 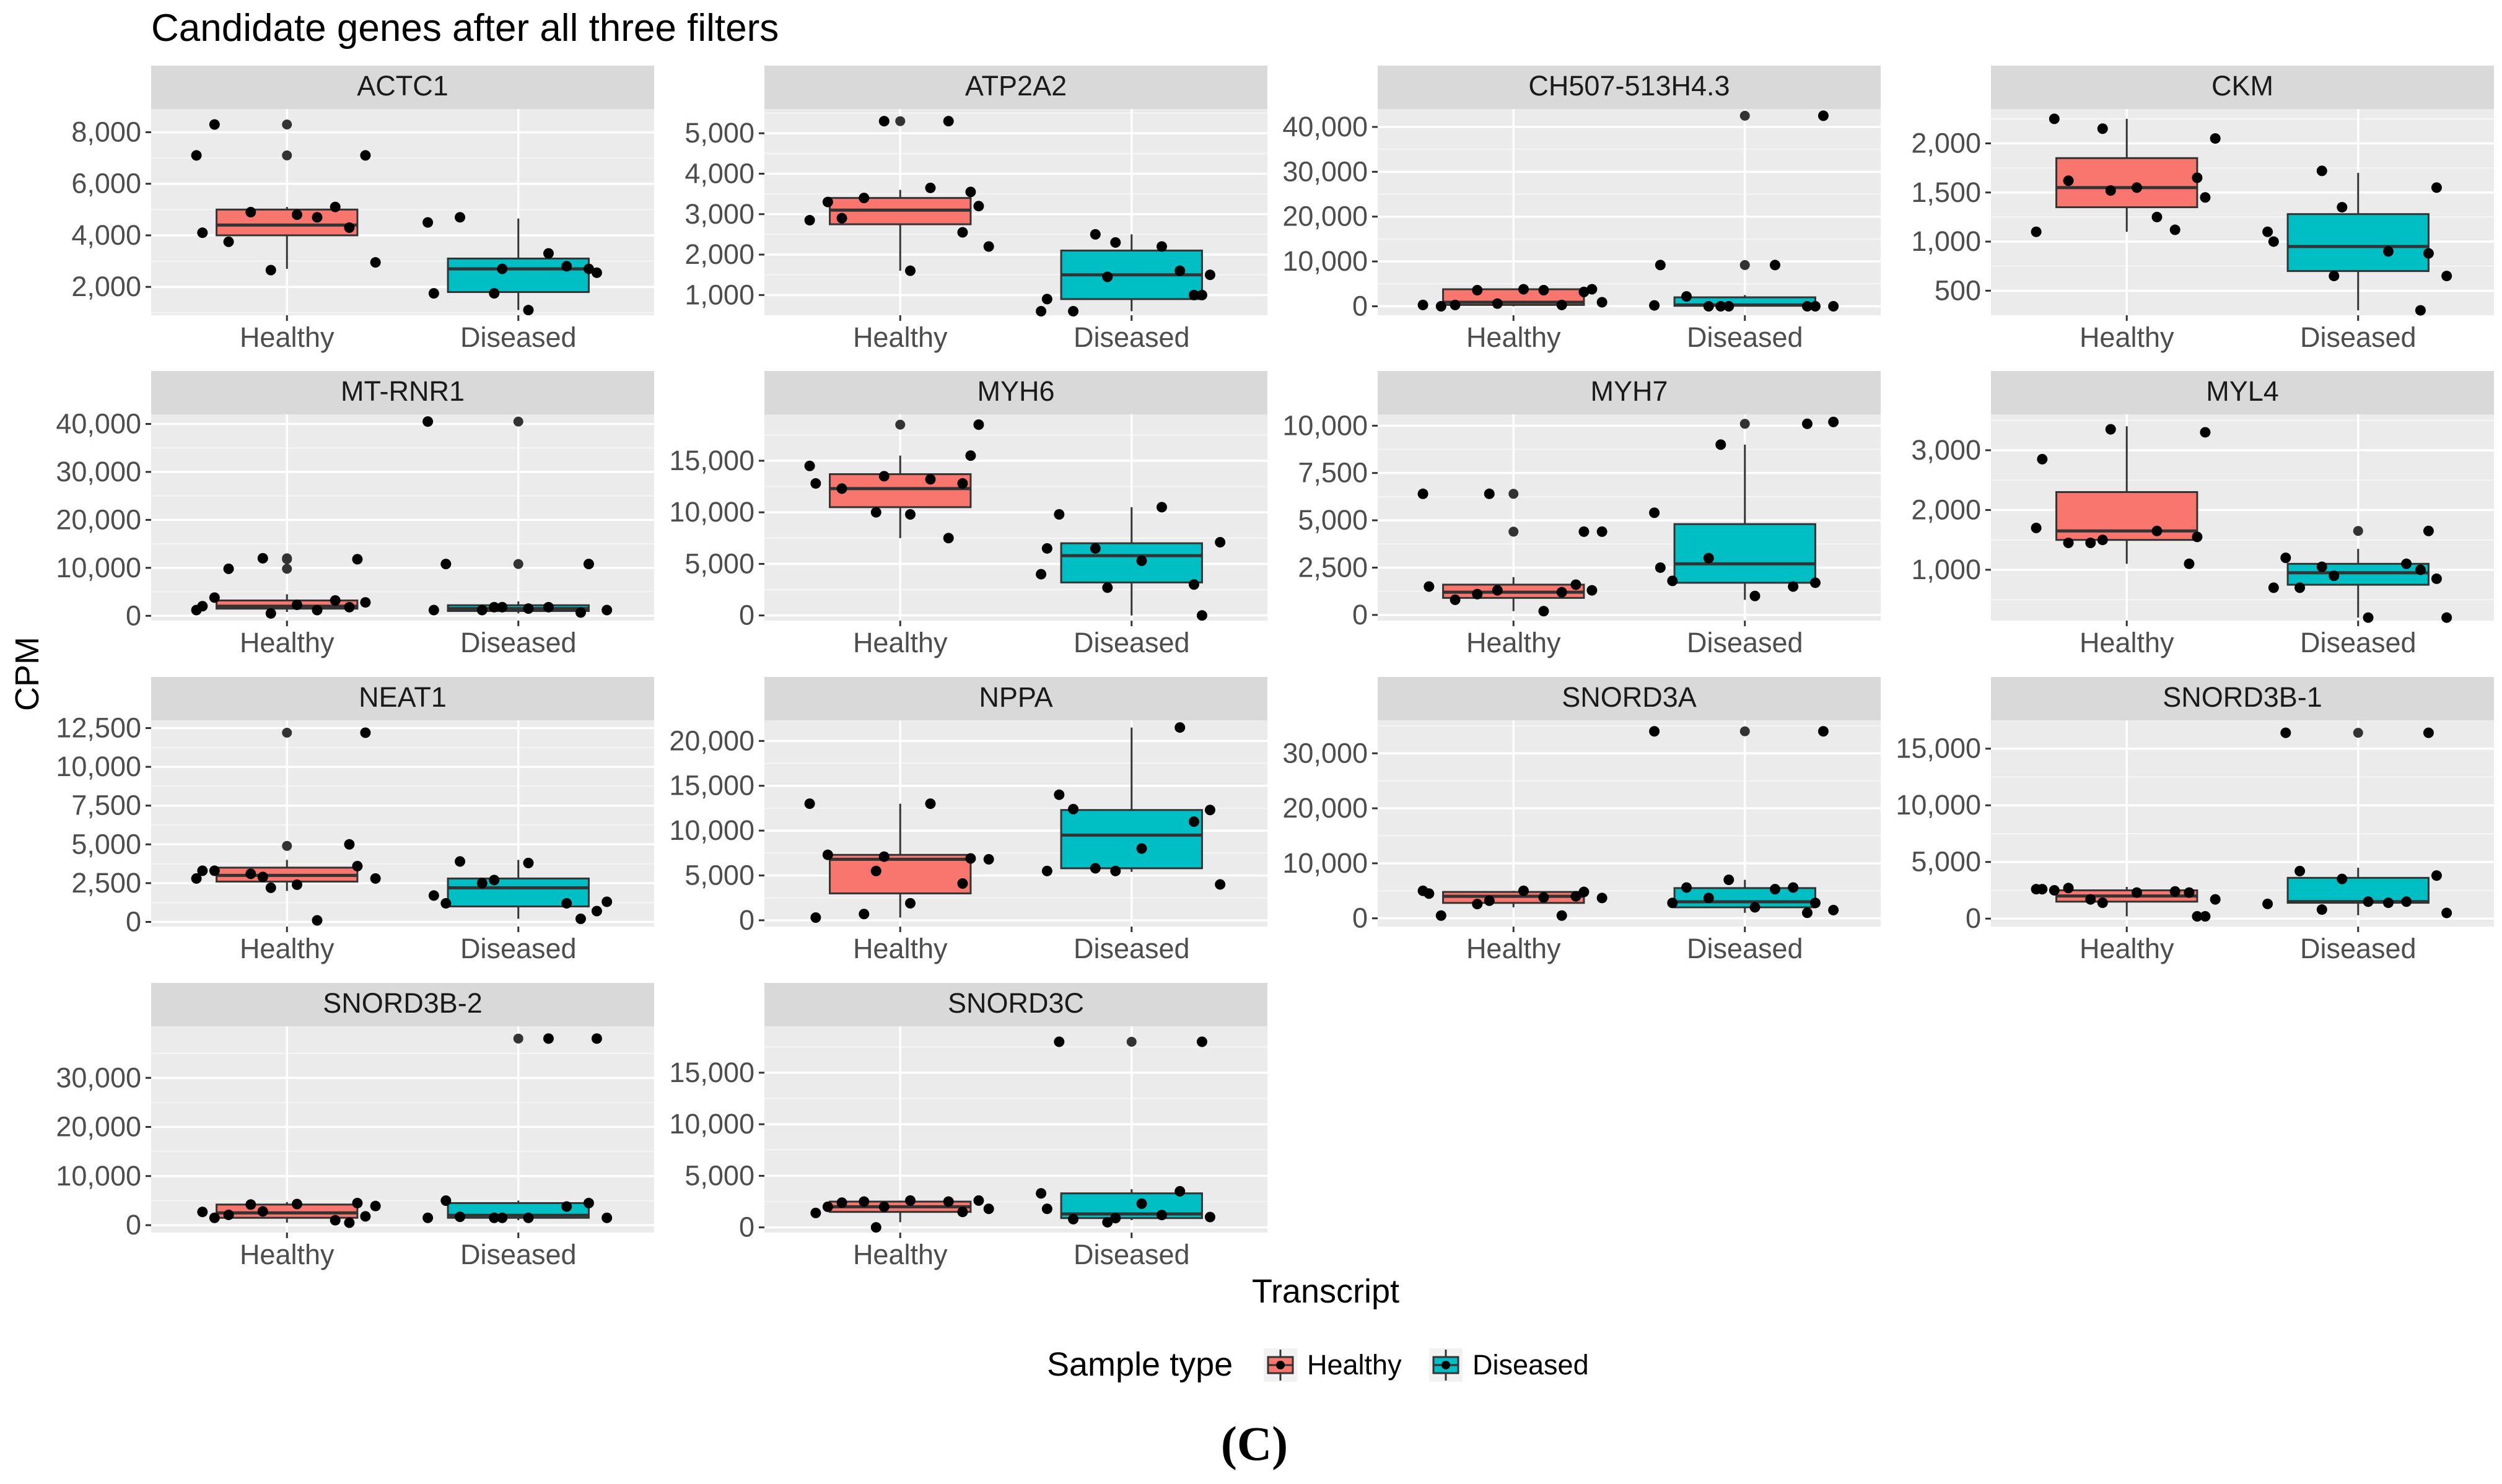 I want to click on facet-label: SNORD3B-2, so click(x=403, y=1003).